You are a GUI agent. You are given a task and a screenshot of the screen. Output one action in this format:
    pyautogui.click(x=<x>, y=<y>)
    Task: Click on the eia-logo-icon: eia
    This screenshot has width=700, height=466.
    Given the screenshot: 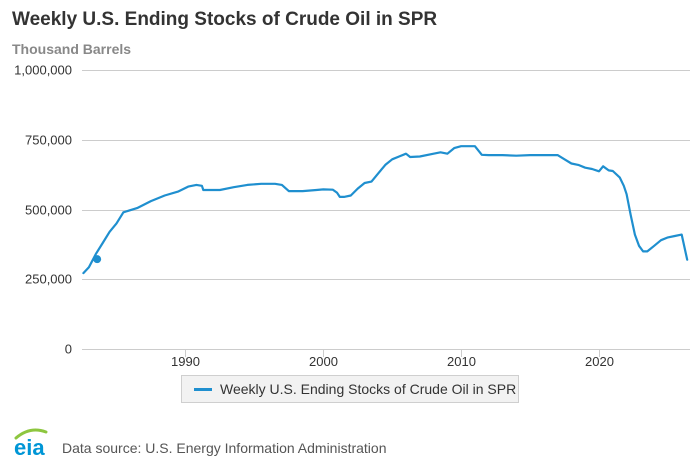 What is the action you would take?
    pyautogui.click(x=31, y=443)
    